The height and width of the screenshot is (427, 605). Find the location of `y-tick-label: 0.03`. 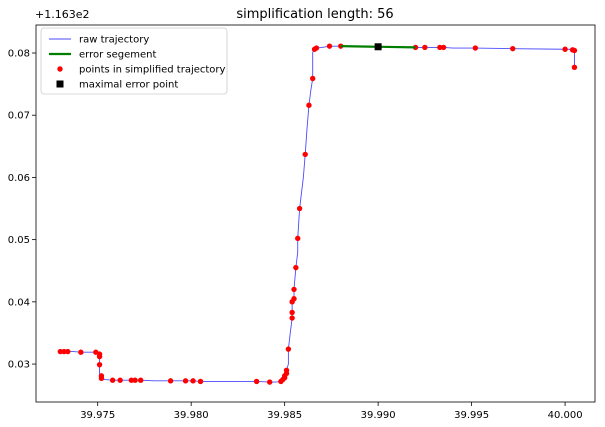

y-tick-label: 0.03 is located at coordinates (19, 365).